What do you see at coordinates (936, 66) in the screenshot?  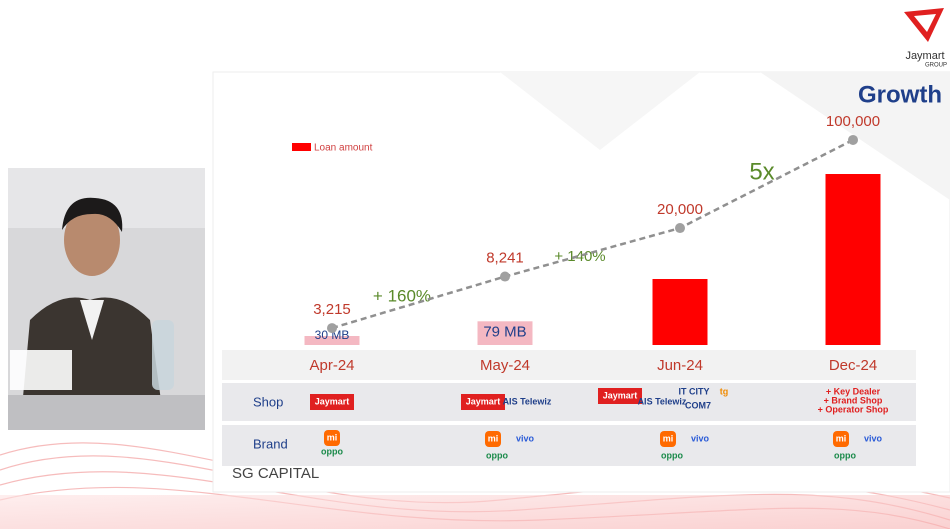 I see `logo-sub: GROUP` at bounding box center [936, 66].